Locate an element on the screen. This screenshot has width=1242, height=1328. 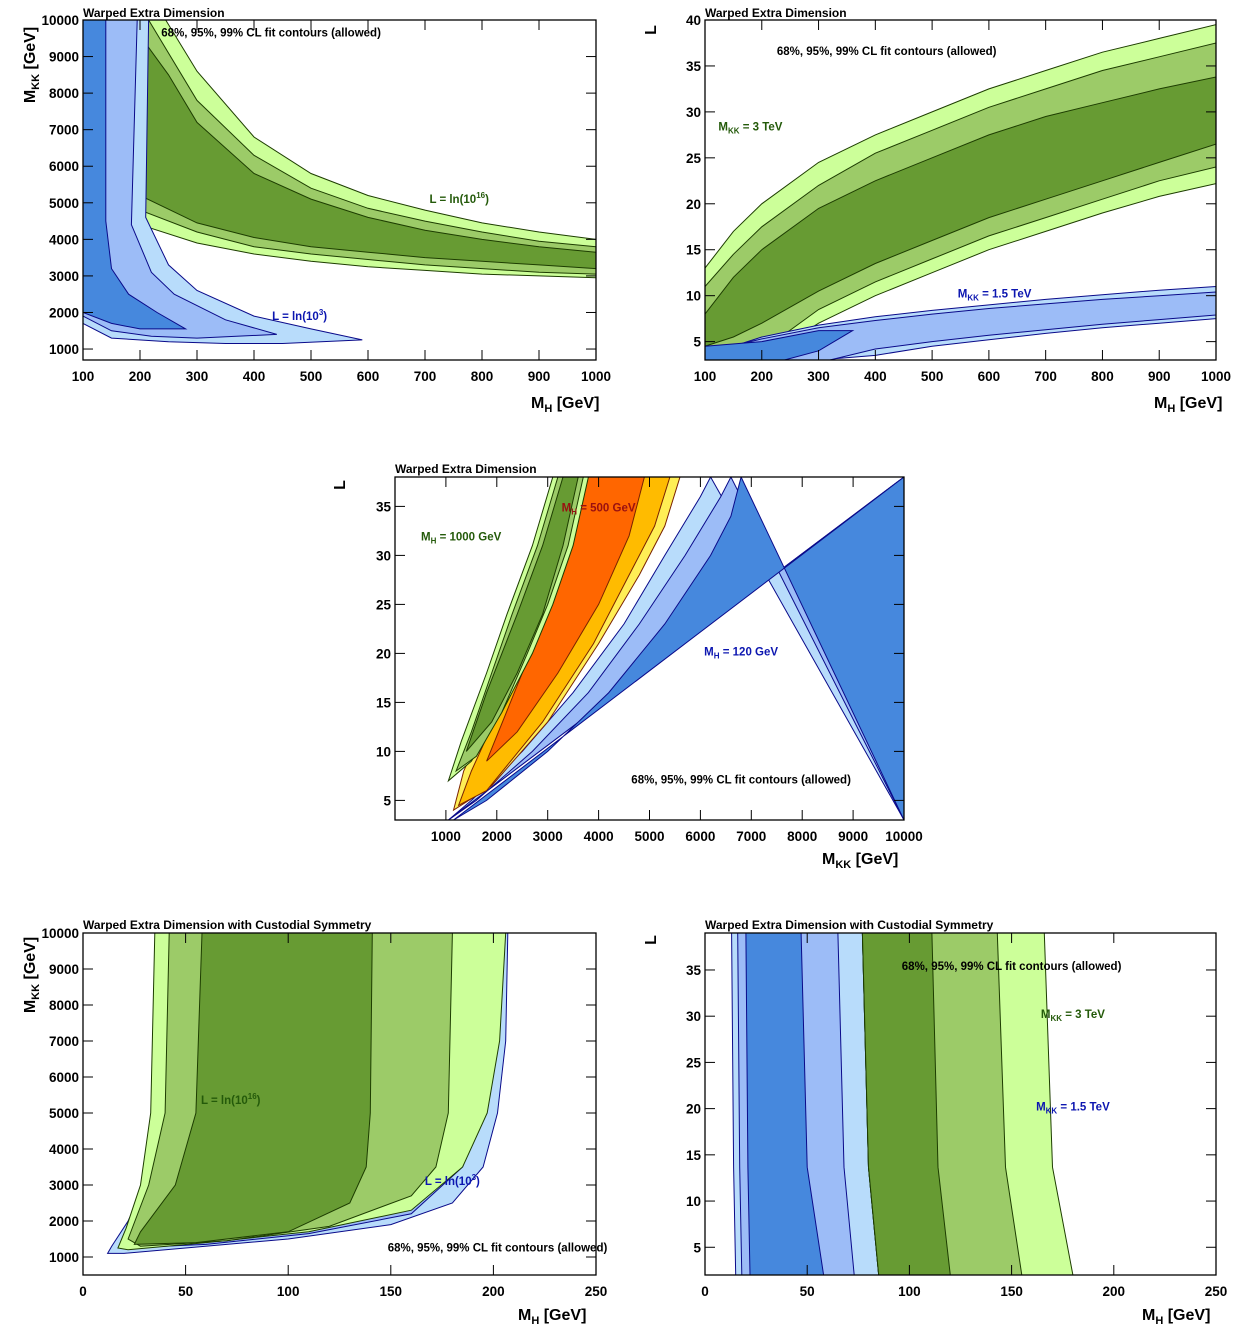
y-tick-label: 4000 is located at coordinates (64, 239).